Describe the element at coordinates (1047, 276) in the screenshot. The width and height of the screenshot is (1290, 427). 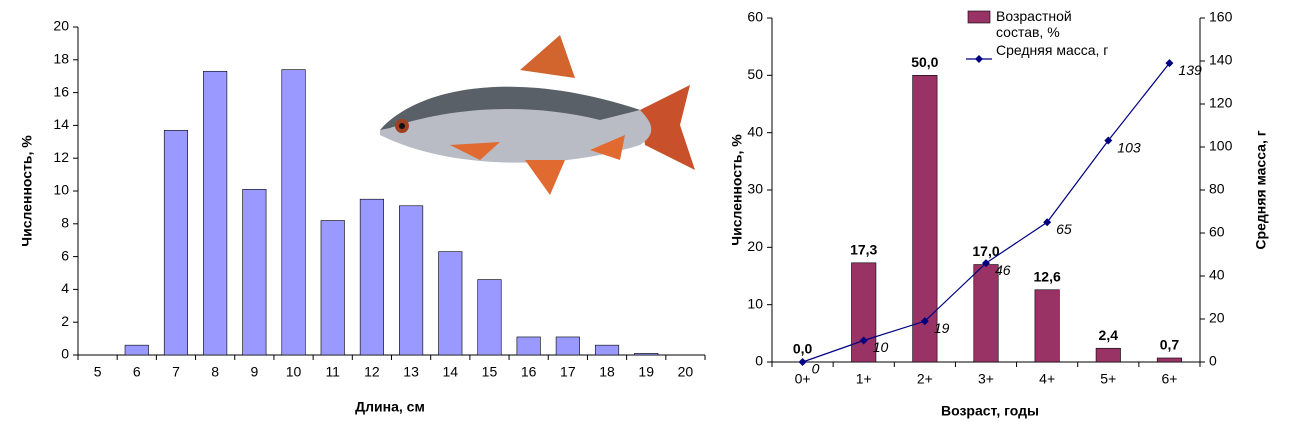
I see `value-label: 12,6` at that location.